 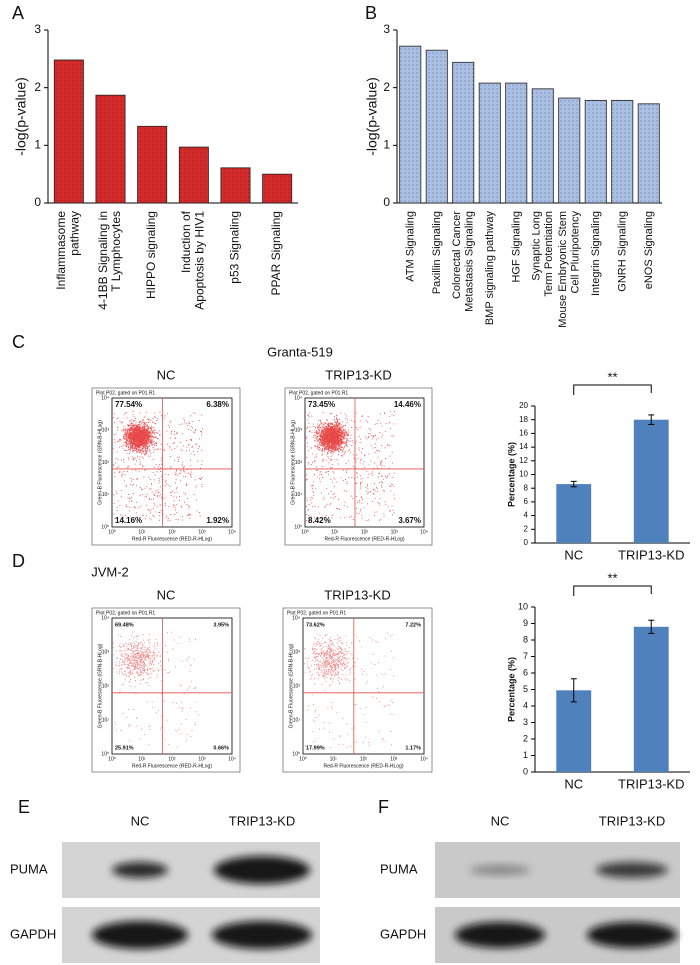 What do you see at coordinates (128, 520) in the screenshot?
I see `quadrant-percent: 14.16%` at bounding box center [128, 520].